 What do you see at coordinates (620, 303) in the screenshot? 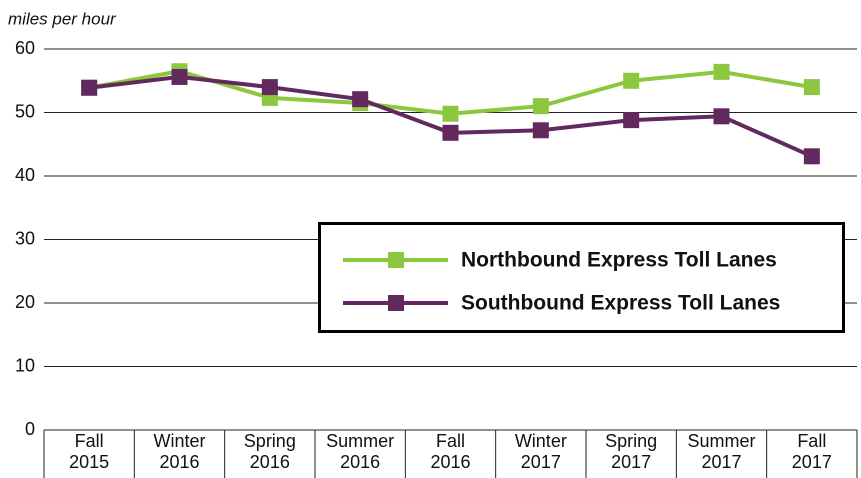
I see `legend-label: Southbound Express Toll Lanes` at bounding box center [620, 303].